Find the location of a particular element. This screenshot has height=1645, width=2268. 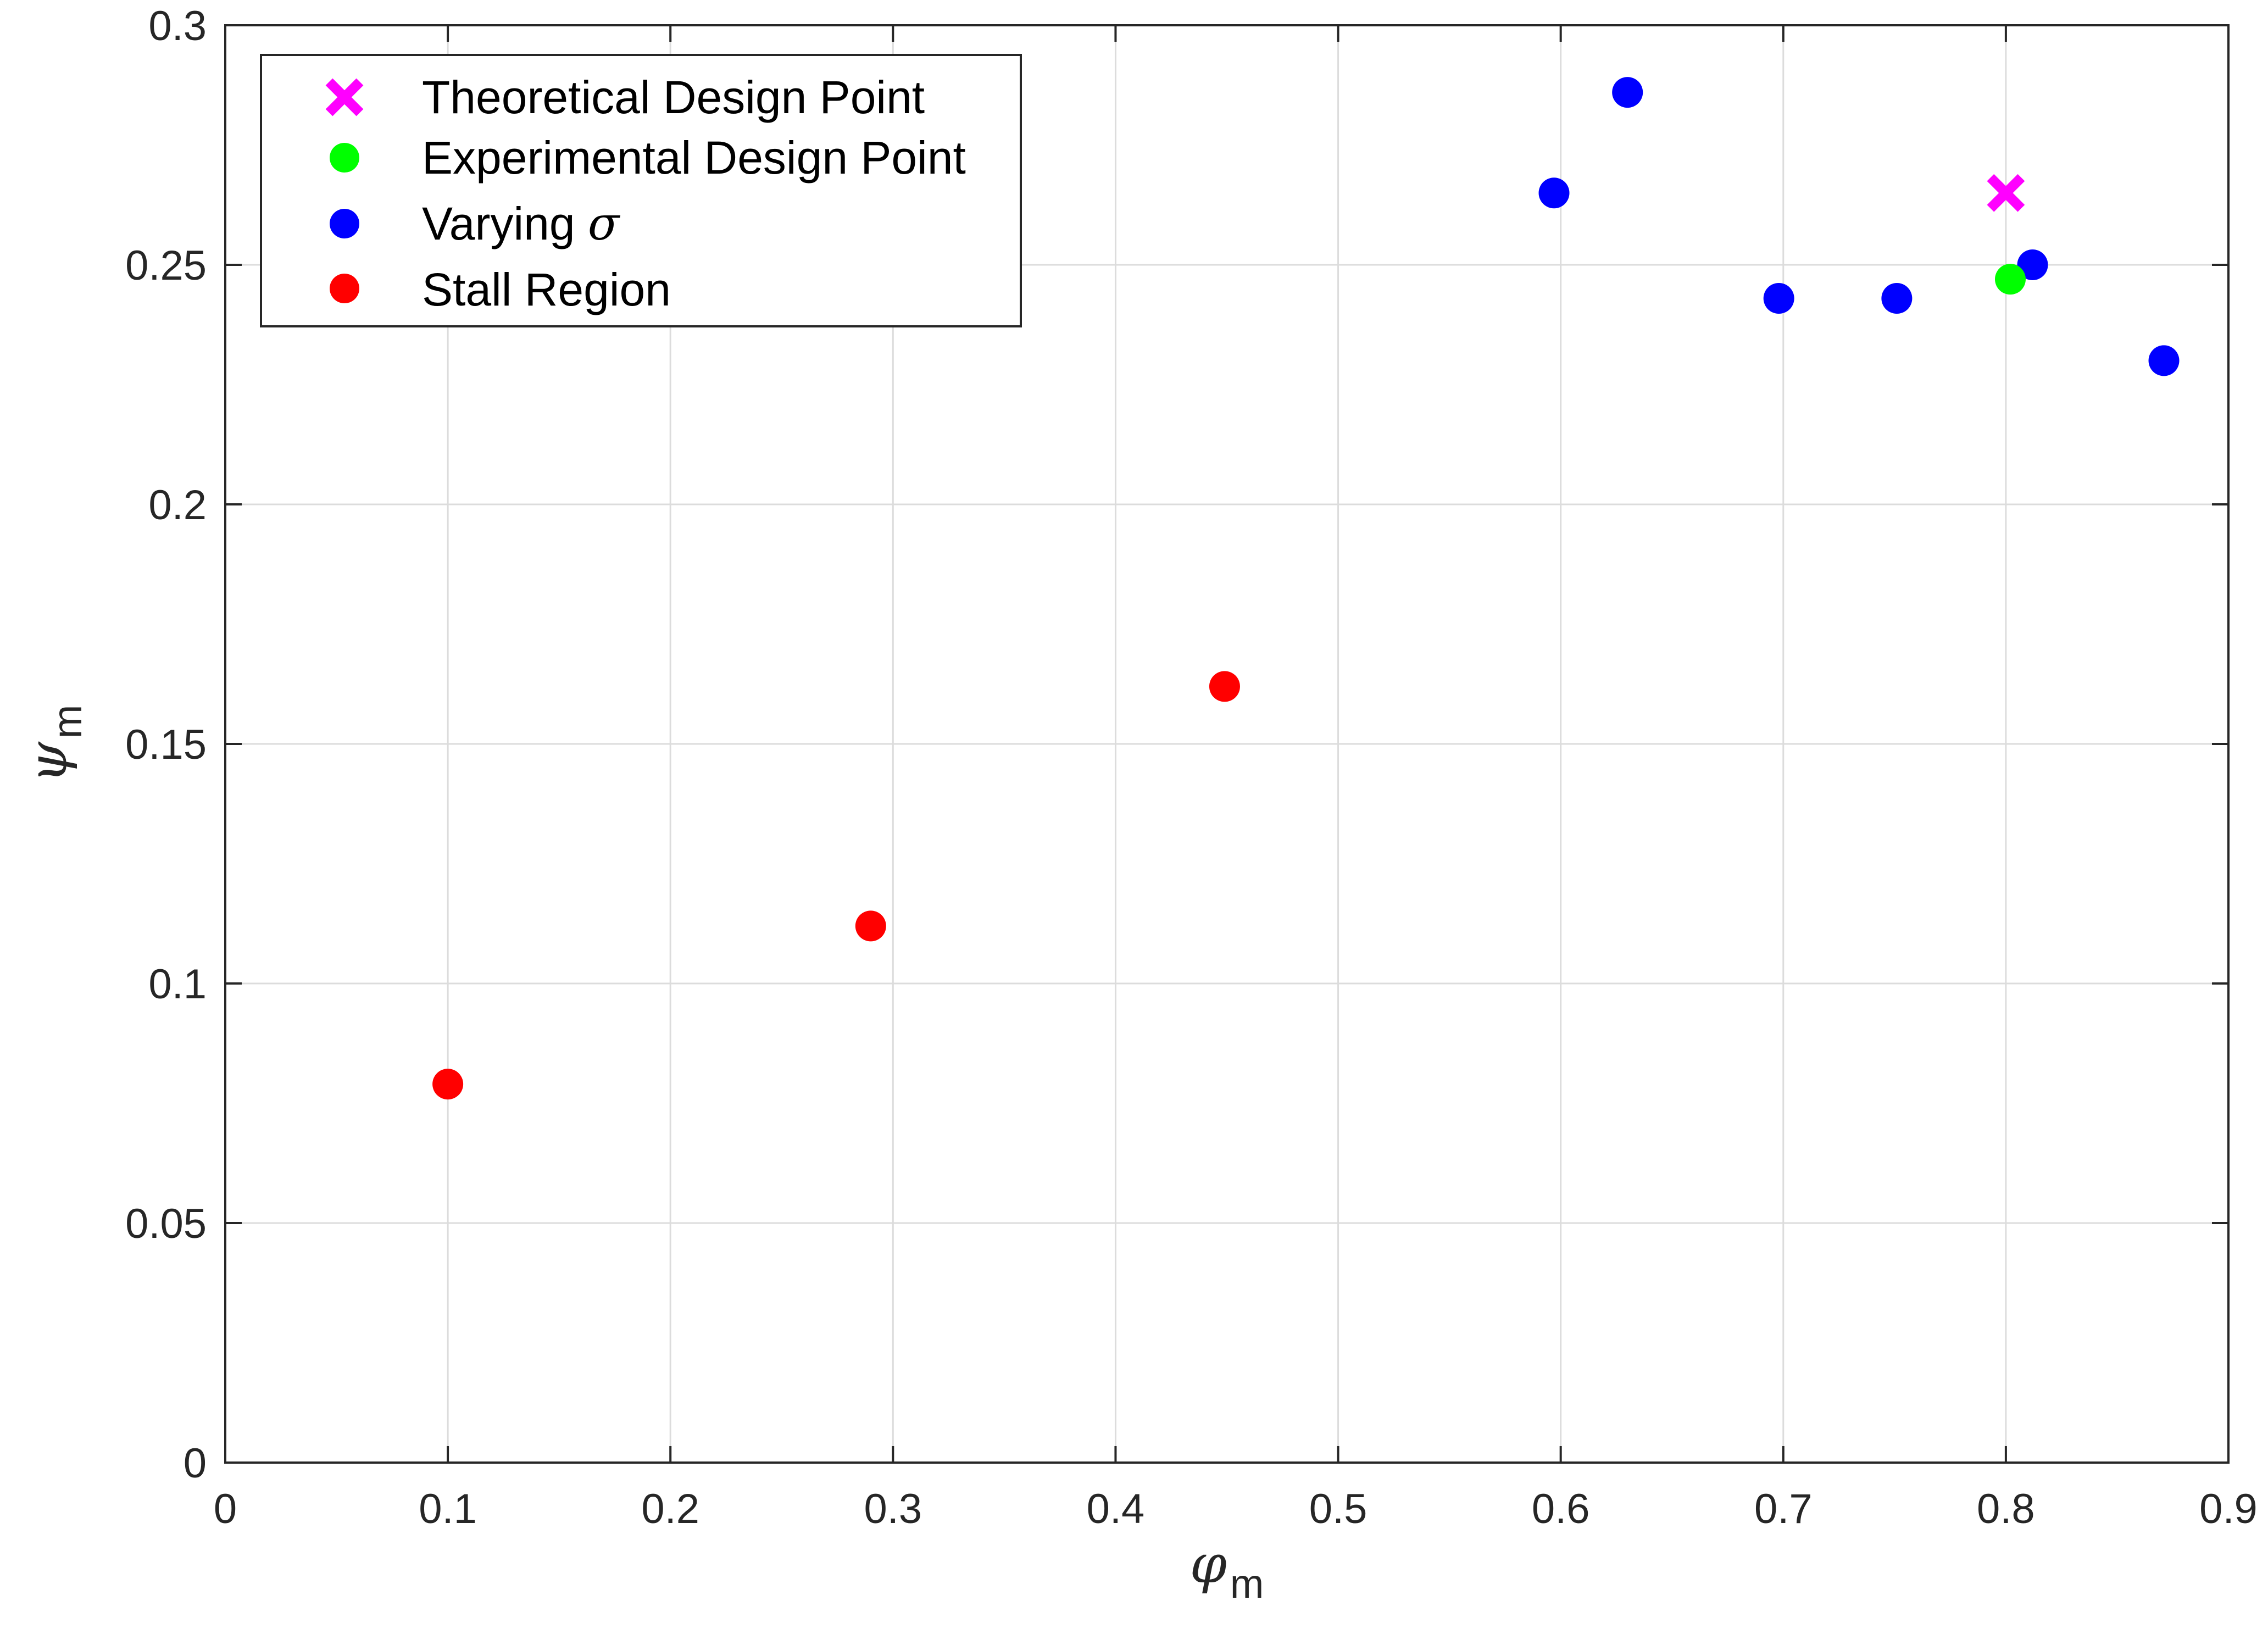

legend-box is located at coordinates (641, 190).